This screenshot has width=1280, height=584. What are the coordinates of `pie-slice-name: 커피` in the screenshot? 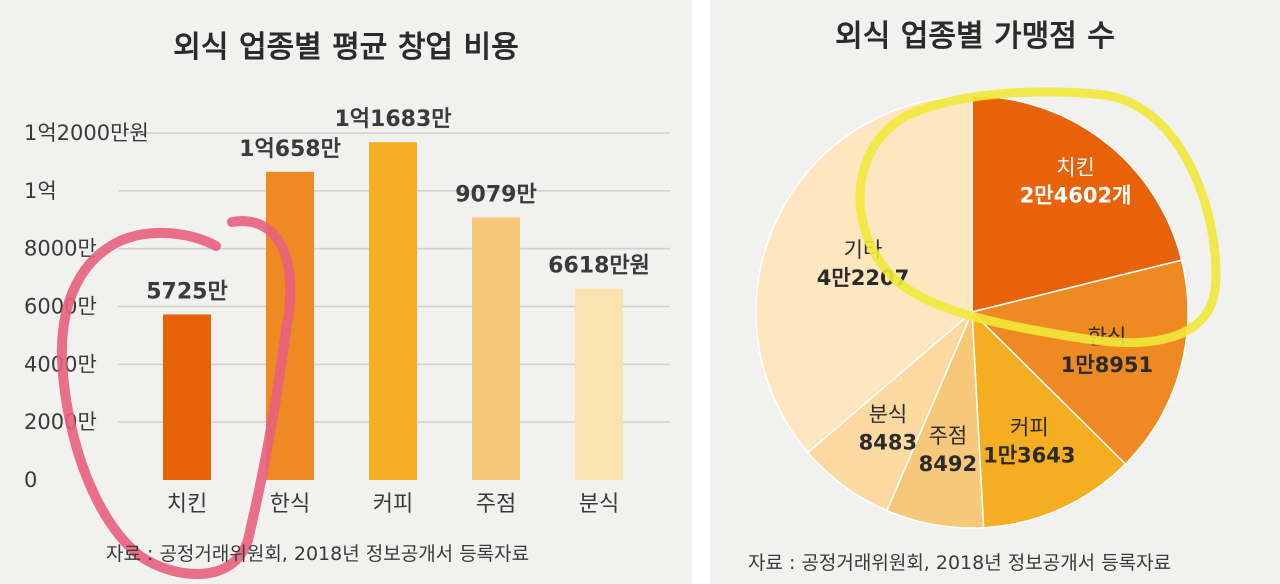 It's located at (1029, 428).